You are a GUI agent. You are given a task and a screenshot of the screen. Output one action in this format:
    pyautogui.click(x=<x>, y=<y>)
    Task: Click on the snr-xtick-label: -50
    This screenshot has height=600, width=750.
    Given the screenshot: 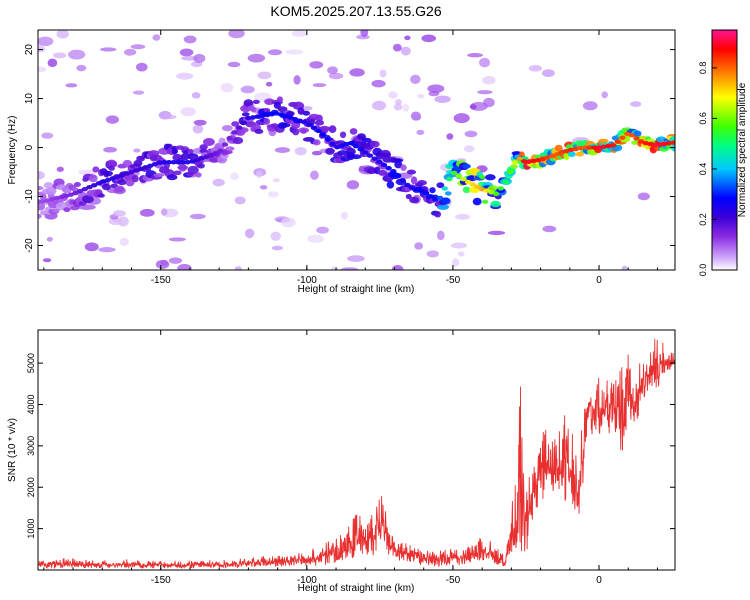 What is the action you would take?
    pyautogui.click(x=453, y=580)
    